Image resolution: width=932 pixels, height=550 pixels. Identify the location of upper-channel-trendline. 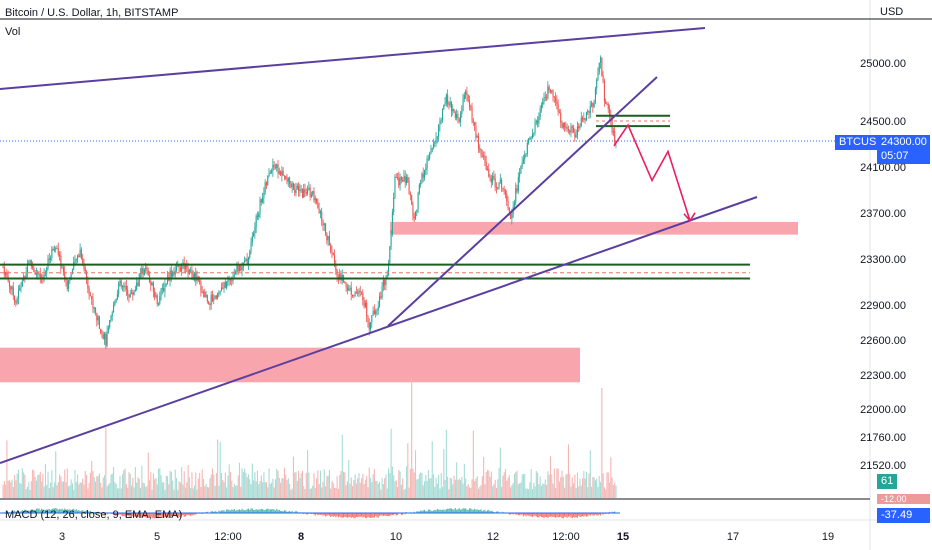
(353, 58).